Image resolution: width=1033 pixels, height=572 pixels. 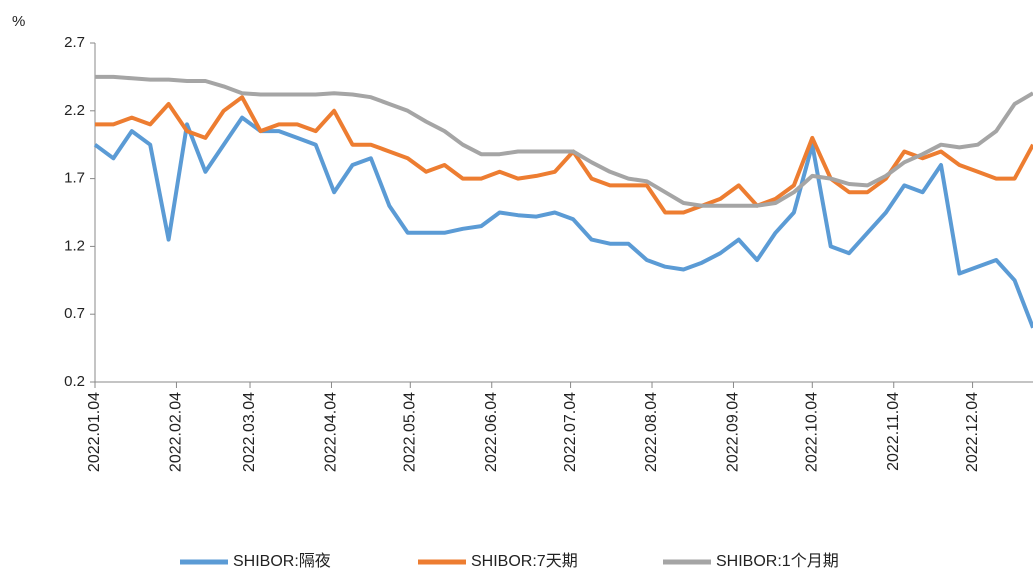 I want to click on legend-label: SHIBOR:7天期, so click(x=524, y=561).